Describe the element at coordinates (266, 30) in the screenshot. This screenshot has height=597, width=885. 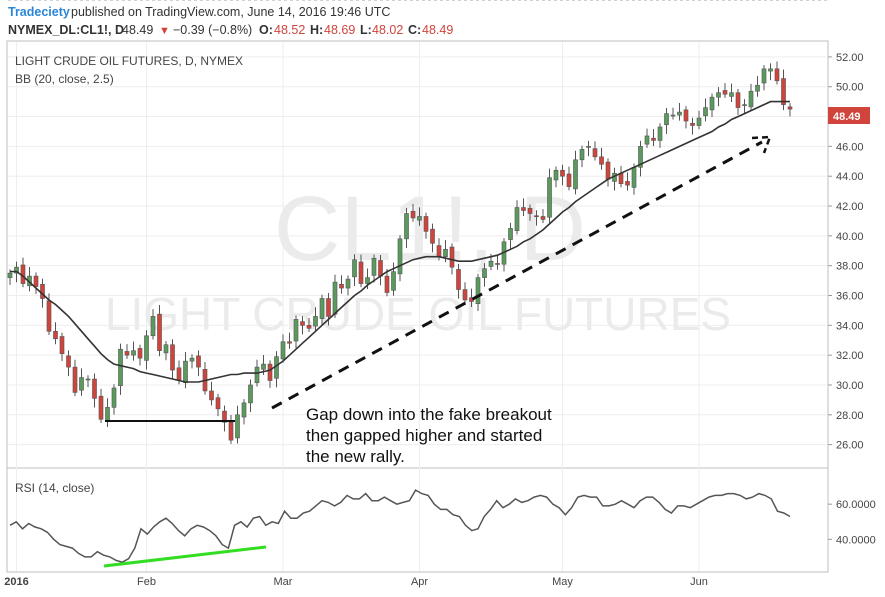
I see `open-label: O:` at that location.